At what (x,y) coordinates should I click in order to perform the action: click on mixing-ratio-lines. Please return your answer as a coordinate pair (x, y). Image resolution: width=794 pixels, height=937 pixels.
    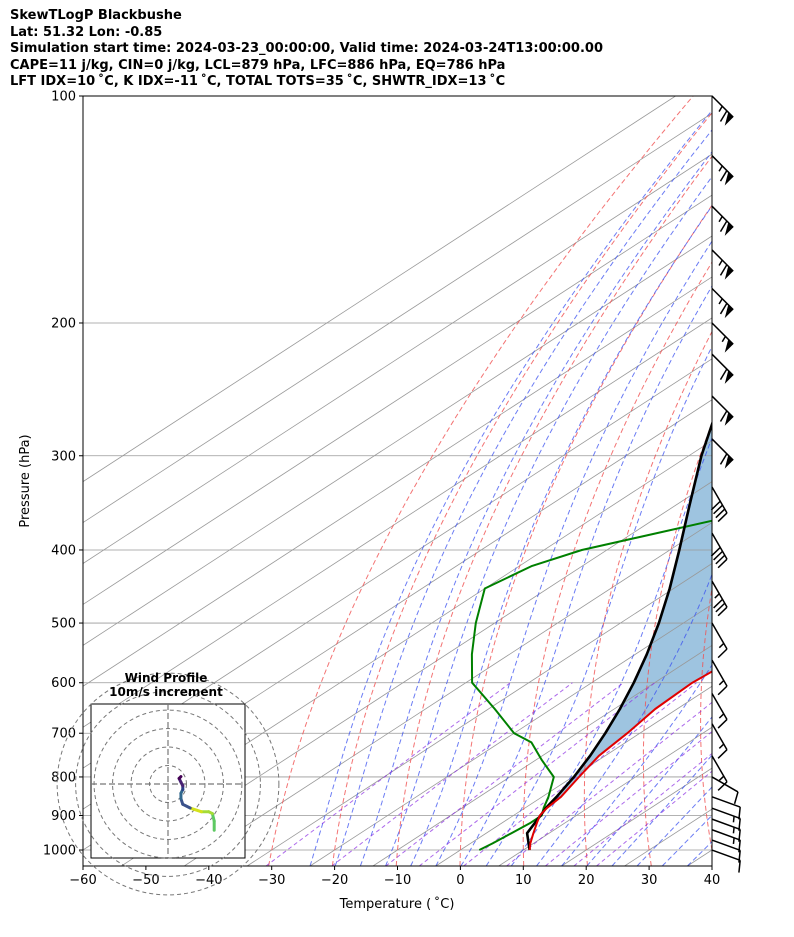
    Looking at the image, I should click on (488, 774).